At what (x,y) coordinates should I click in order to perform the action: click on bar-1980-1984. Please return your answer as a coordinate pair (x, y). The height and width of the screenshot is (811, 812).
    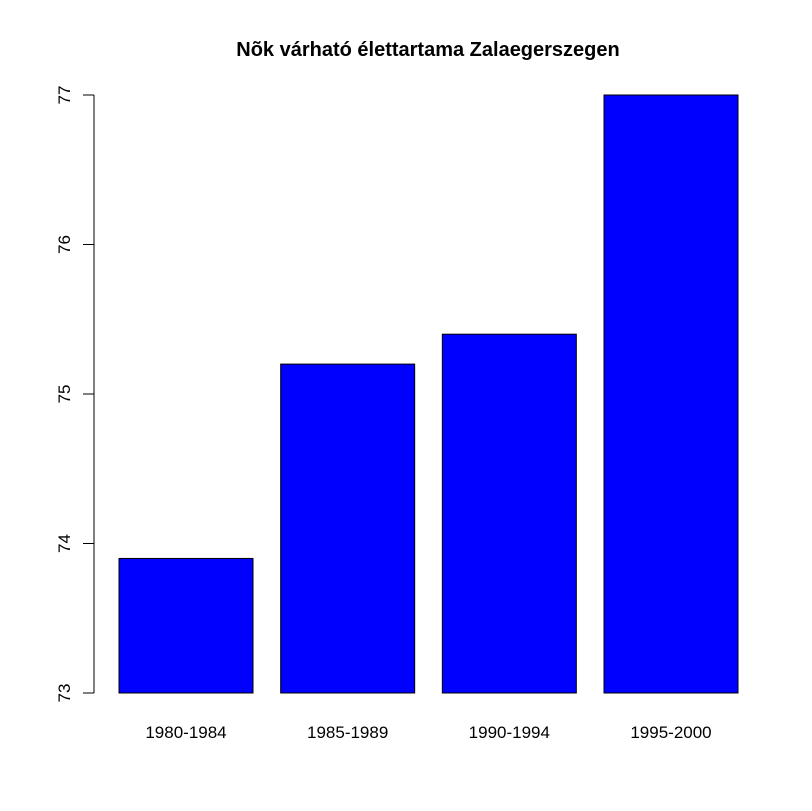
    Looking at the image, I should click on (186, 625).